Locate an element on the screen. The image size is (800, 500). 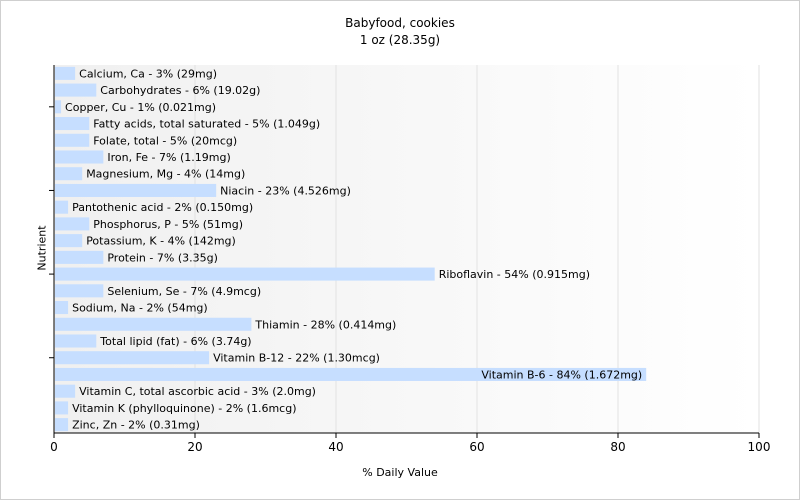
bar-label: Sodium, Na - 2% (54mg) is located at coordinates (140, 308).